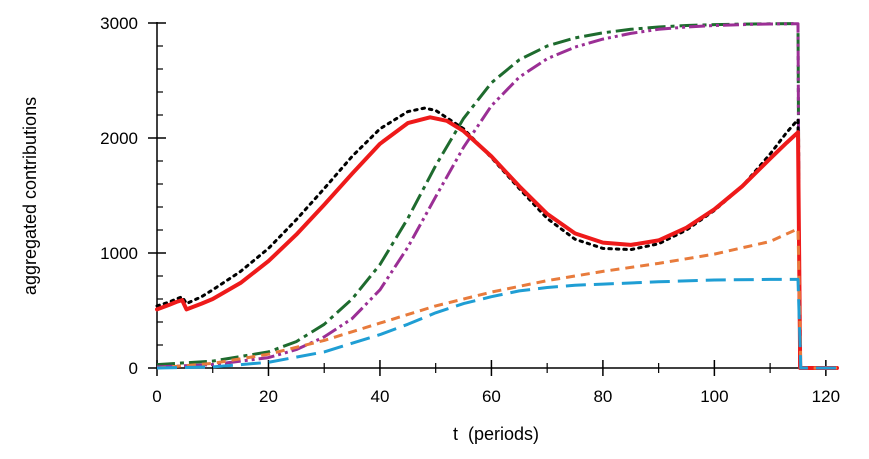 The image size is (869, 459). What do you see at coordinates (491, 396) in the screenshot?
I see `x-tick-label: 60` at bounding box center [491, 396].